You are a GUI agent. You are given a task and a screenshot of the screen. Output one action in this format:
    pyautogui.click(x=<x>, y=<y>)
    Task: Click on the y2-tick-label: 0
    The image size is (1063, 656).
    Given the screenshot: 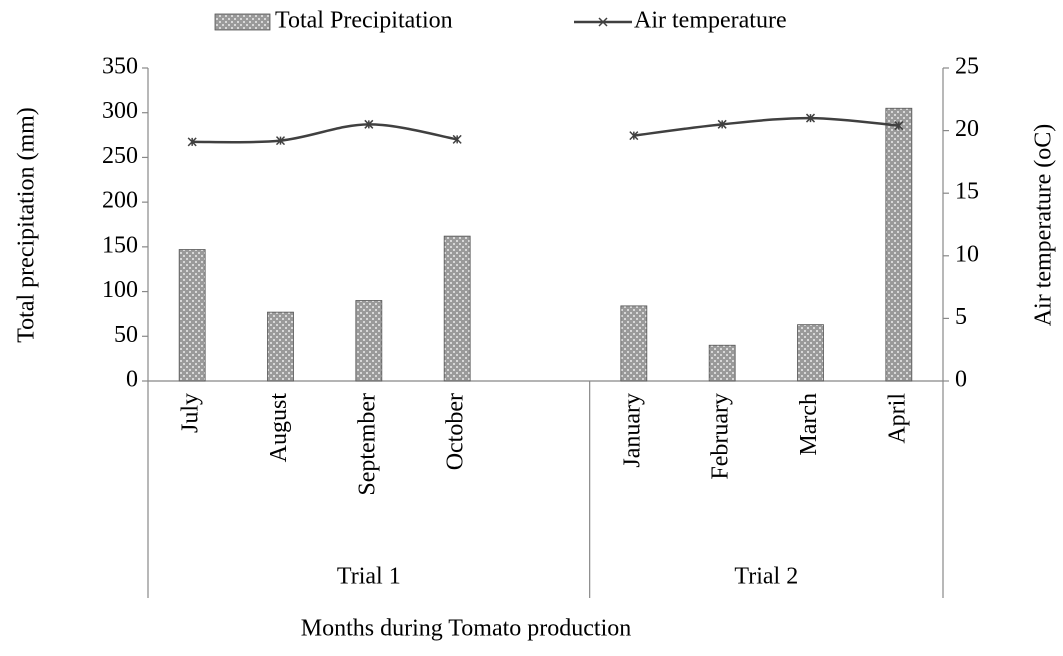 What is the action you would take?
    pyautogui.click(x=961, y=380)
    